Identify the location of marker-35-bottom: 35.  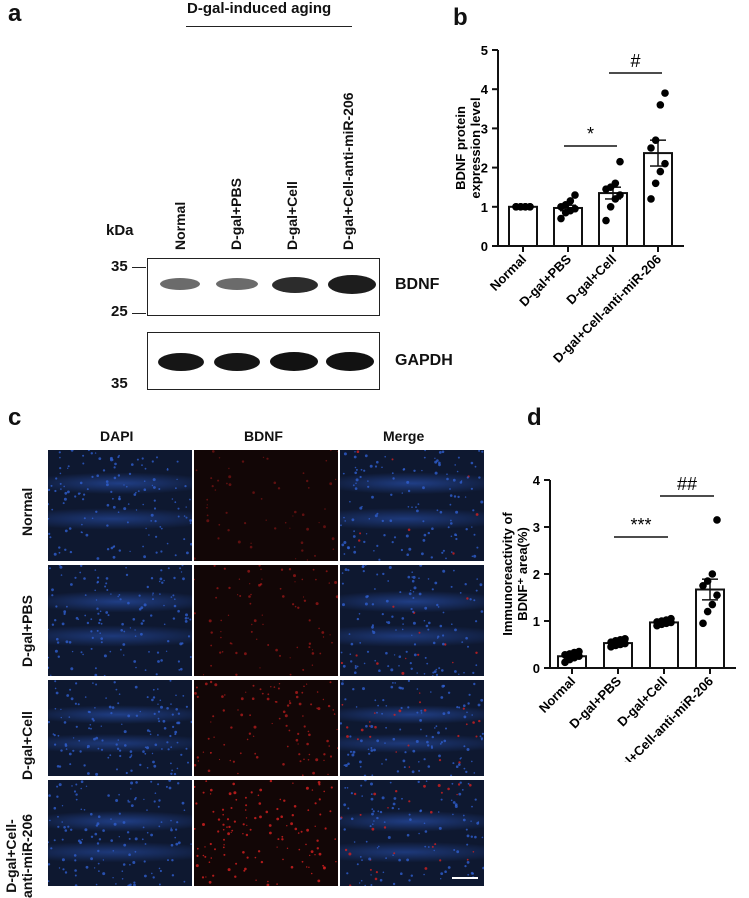
(119, 383).